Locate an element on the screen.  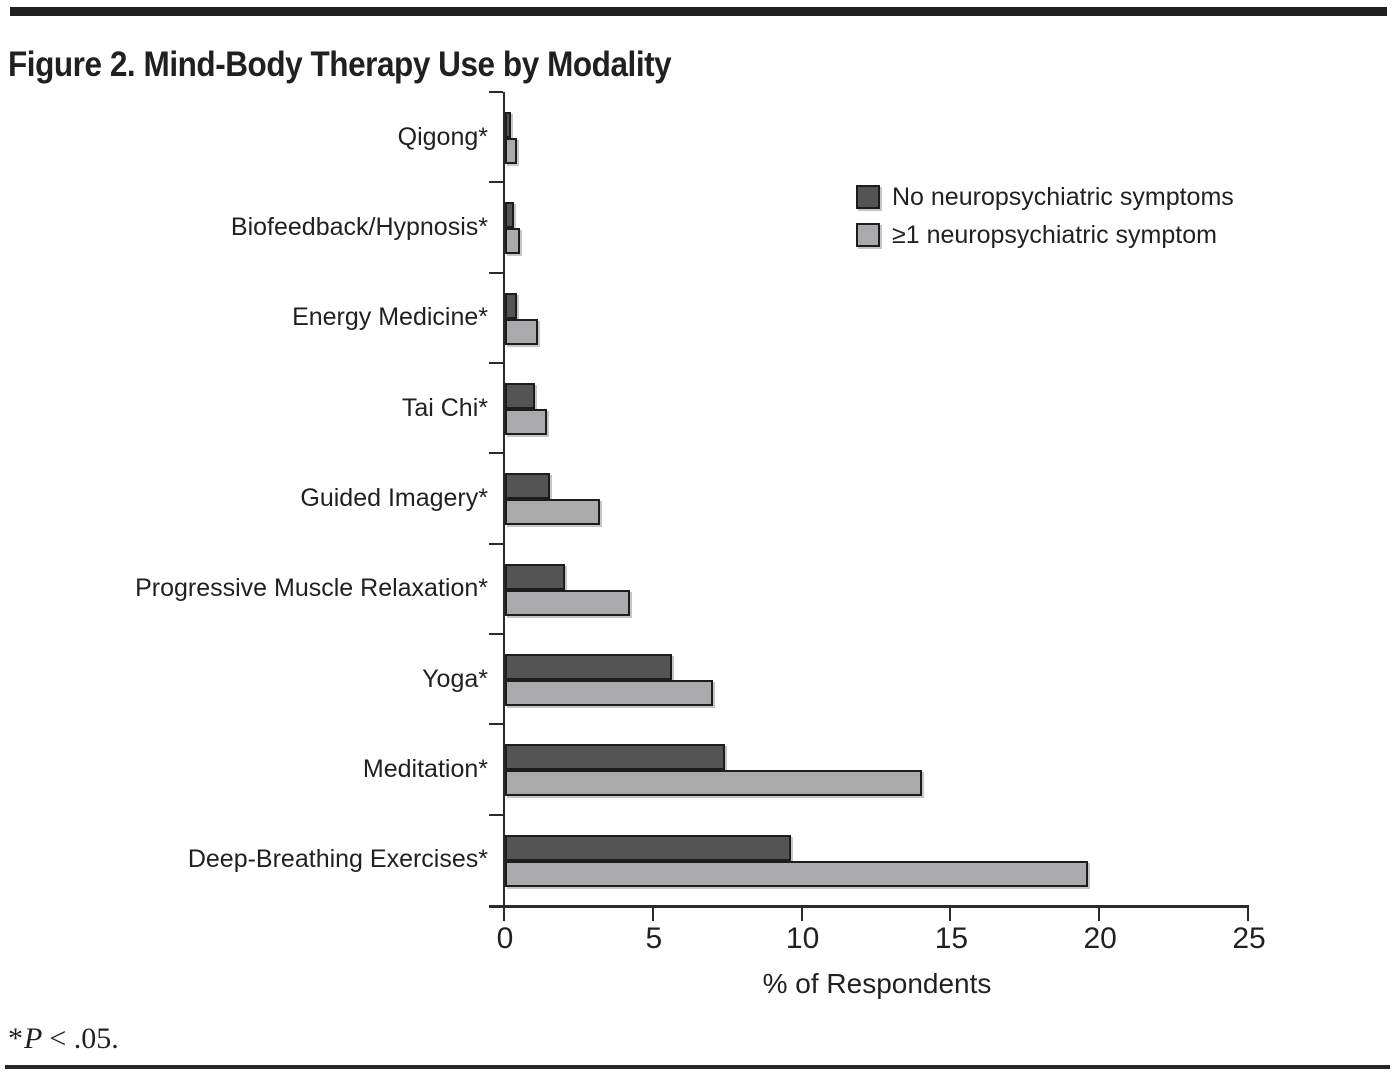
category-row: Deep-Breathing Exercises* is located at coordinates (718, 860).